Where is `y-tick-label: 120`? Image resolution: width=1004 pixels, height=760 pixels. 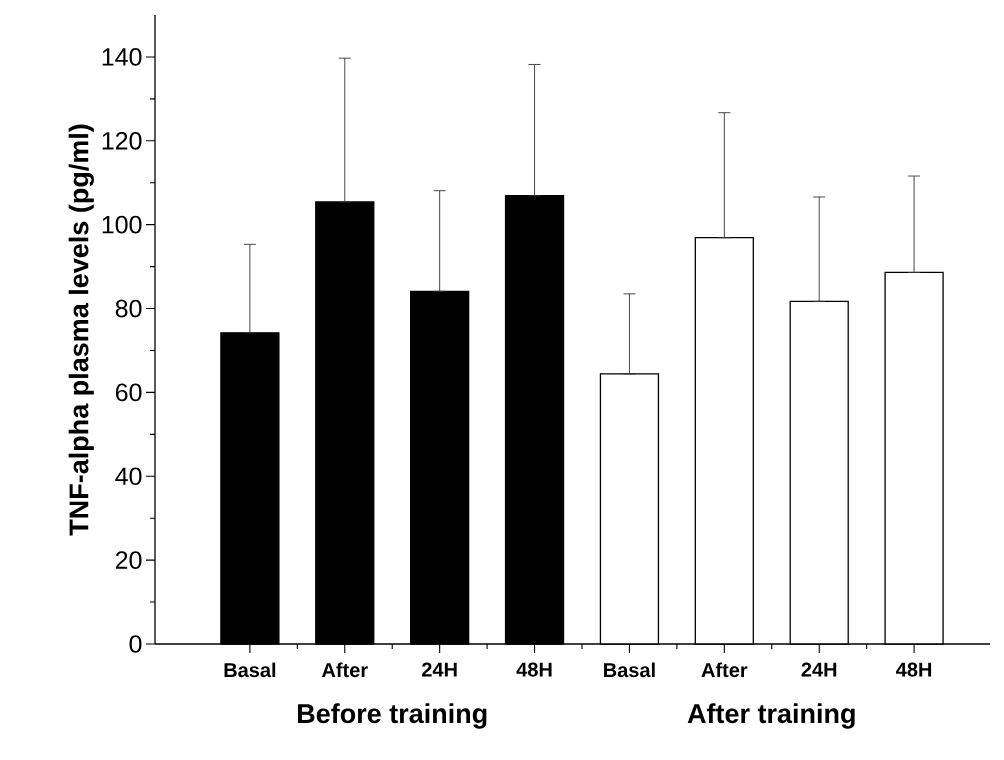
y-tick-label: 120 is located at coordinates (122, 140).